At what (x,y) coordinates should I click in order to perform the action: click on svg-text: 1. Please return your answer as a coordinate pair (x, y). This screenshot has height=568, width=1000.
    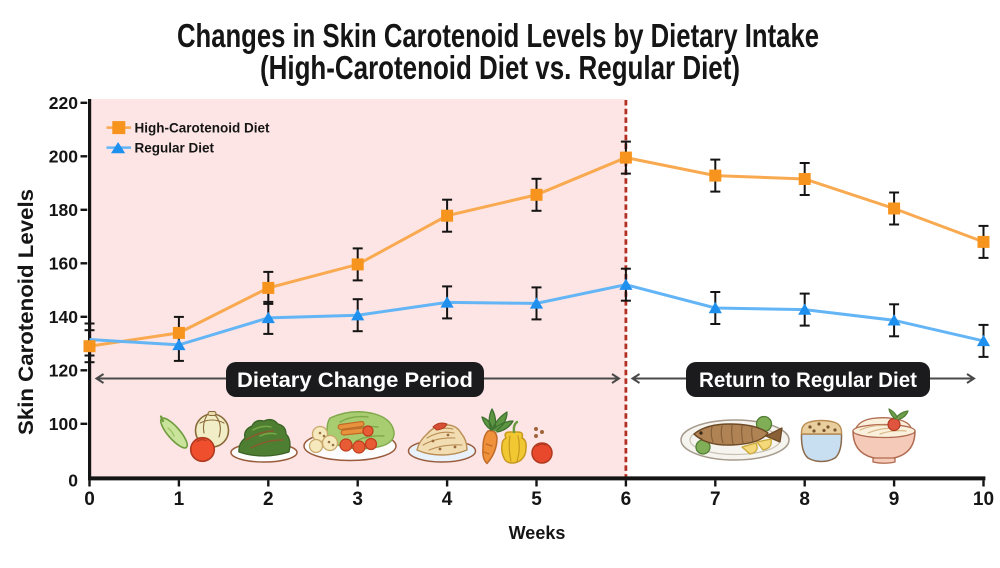
    Looking at the image, I should click on (179, 499).